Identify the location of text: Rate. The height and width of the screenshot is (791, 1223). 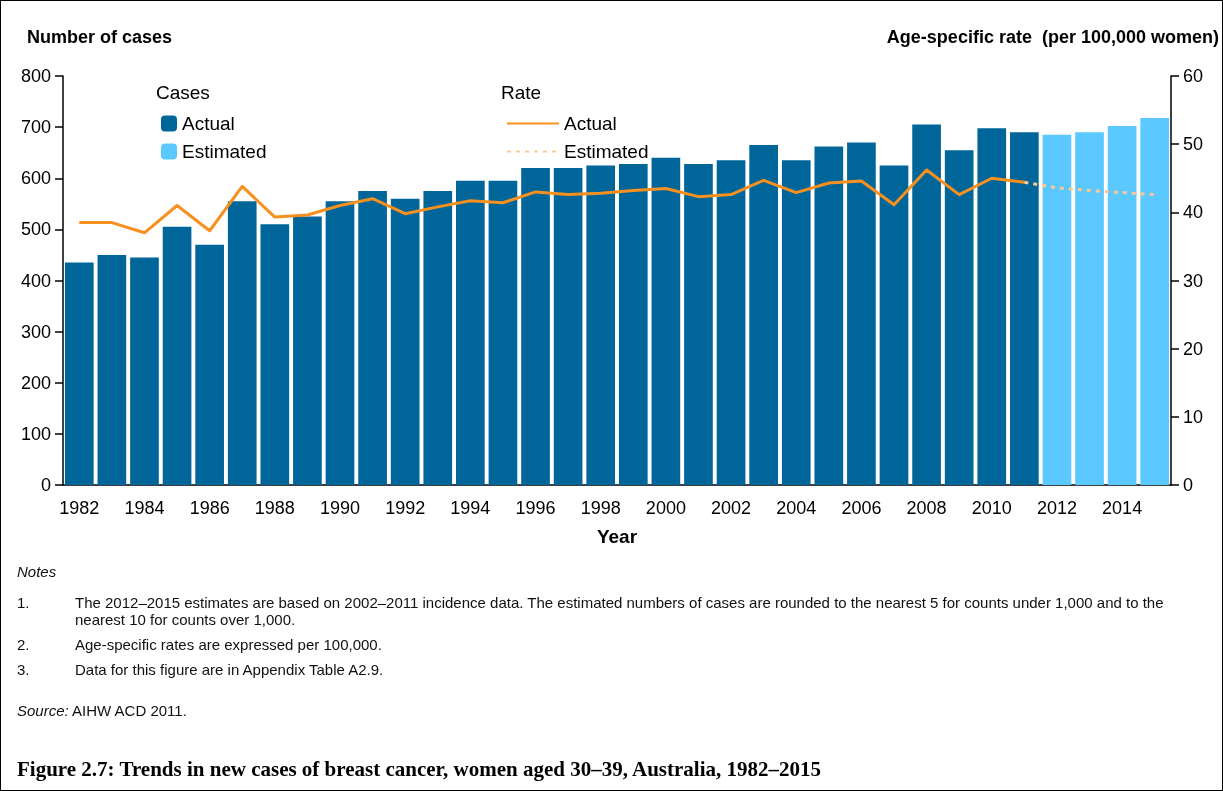
(521, 92).